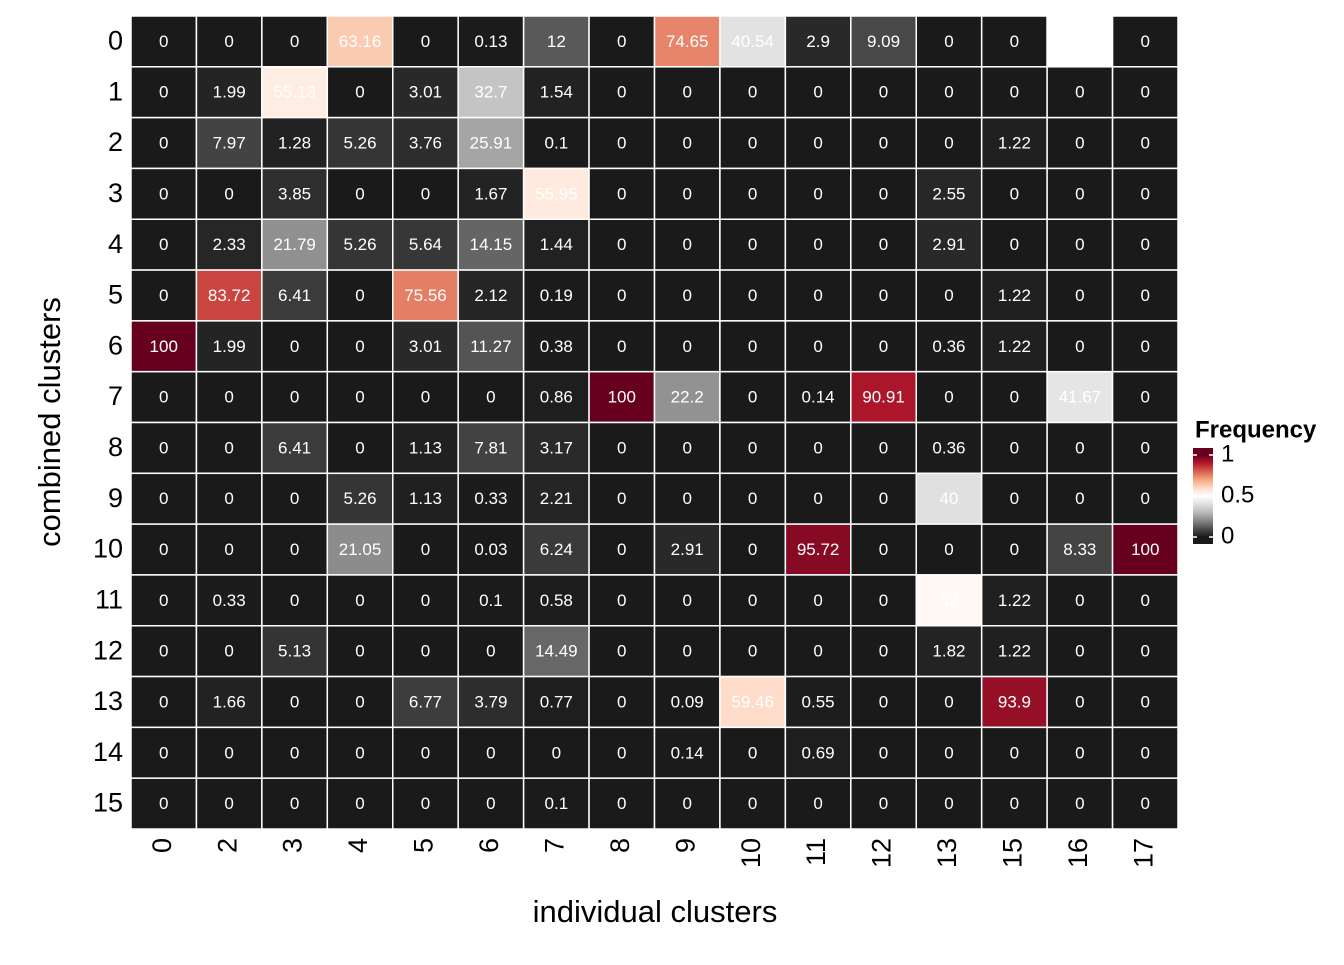 The width and height of the screenshot is (1344, 965). I want to click on cell-label: 0.36, so click(948, 346).